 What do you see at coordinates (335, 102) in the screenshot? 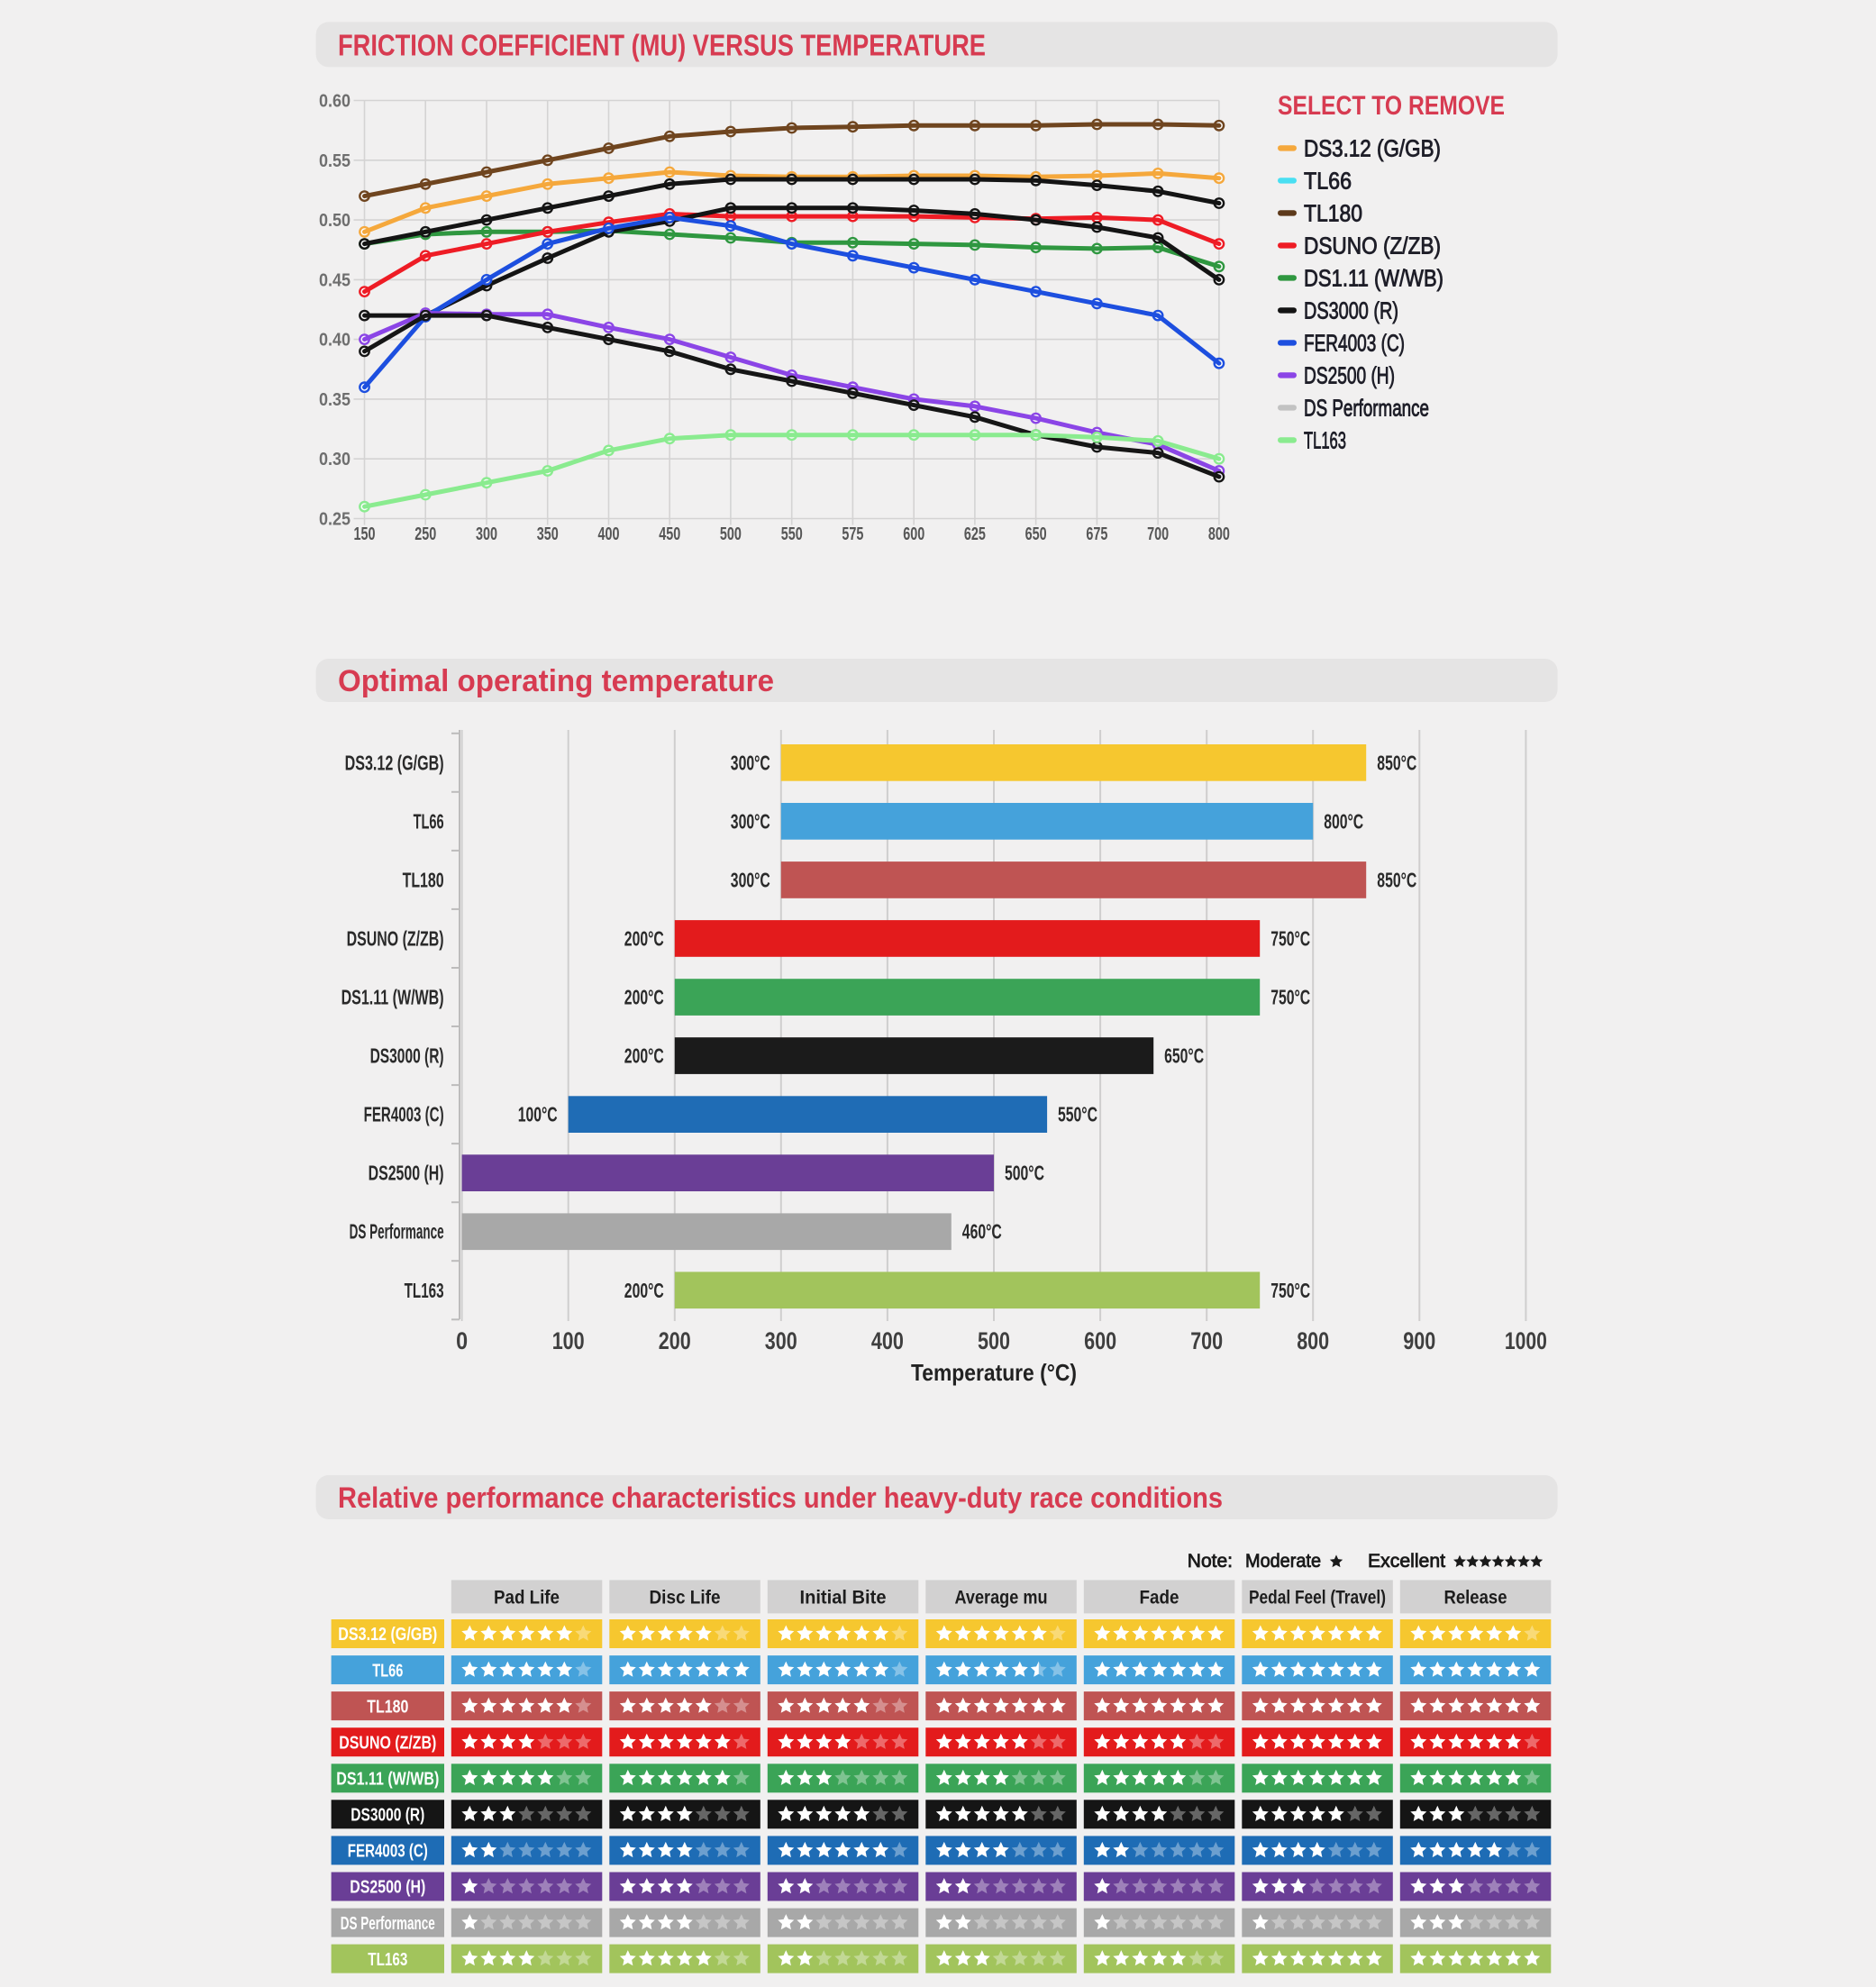
I see `svg-text: 0.60` at bounding box center [335, 102].